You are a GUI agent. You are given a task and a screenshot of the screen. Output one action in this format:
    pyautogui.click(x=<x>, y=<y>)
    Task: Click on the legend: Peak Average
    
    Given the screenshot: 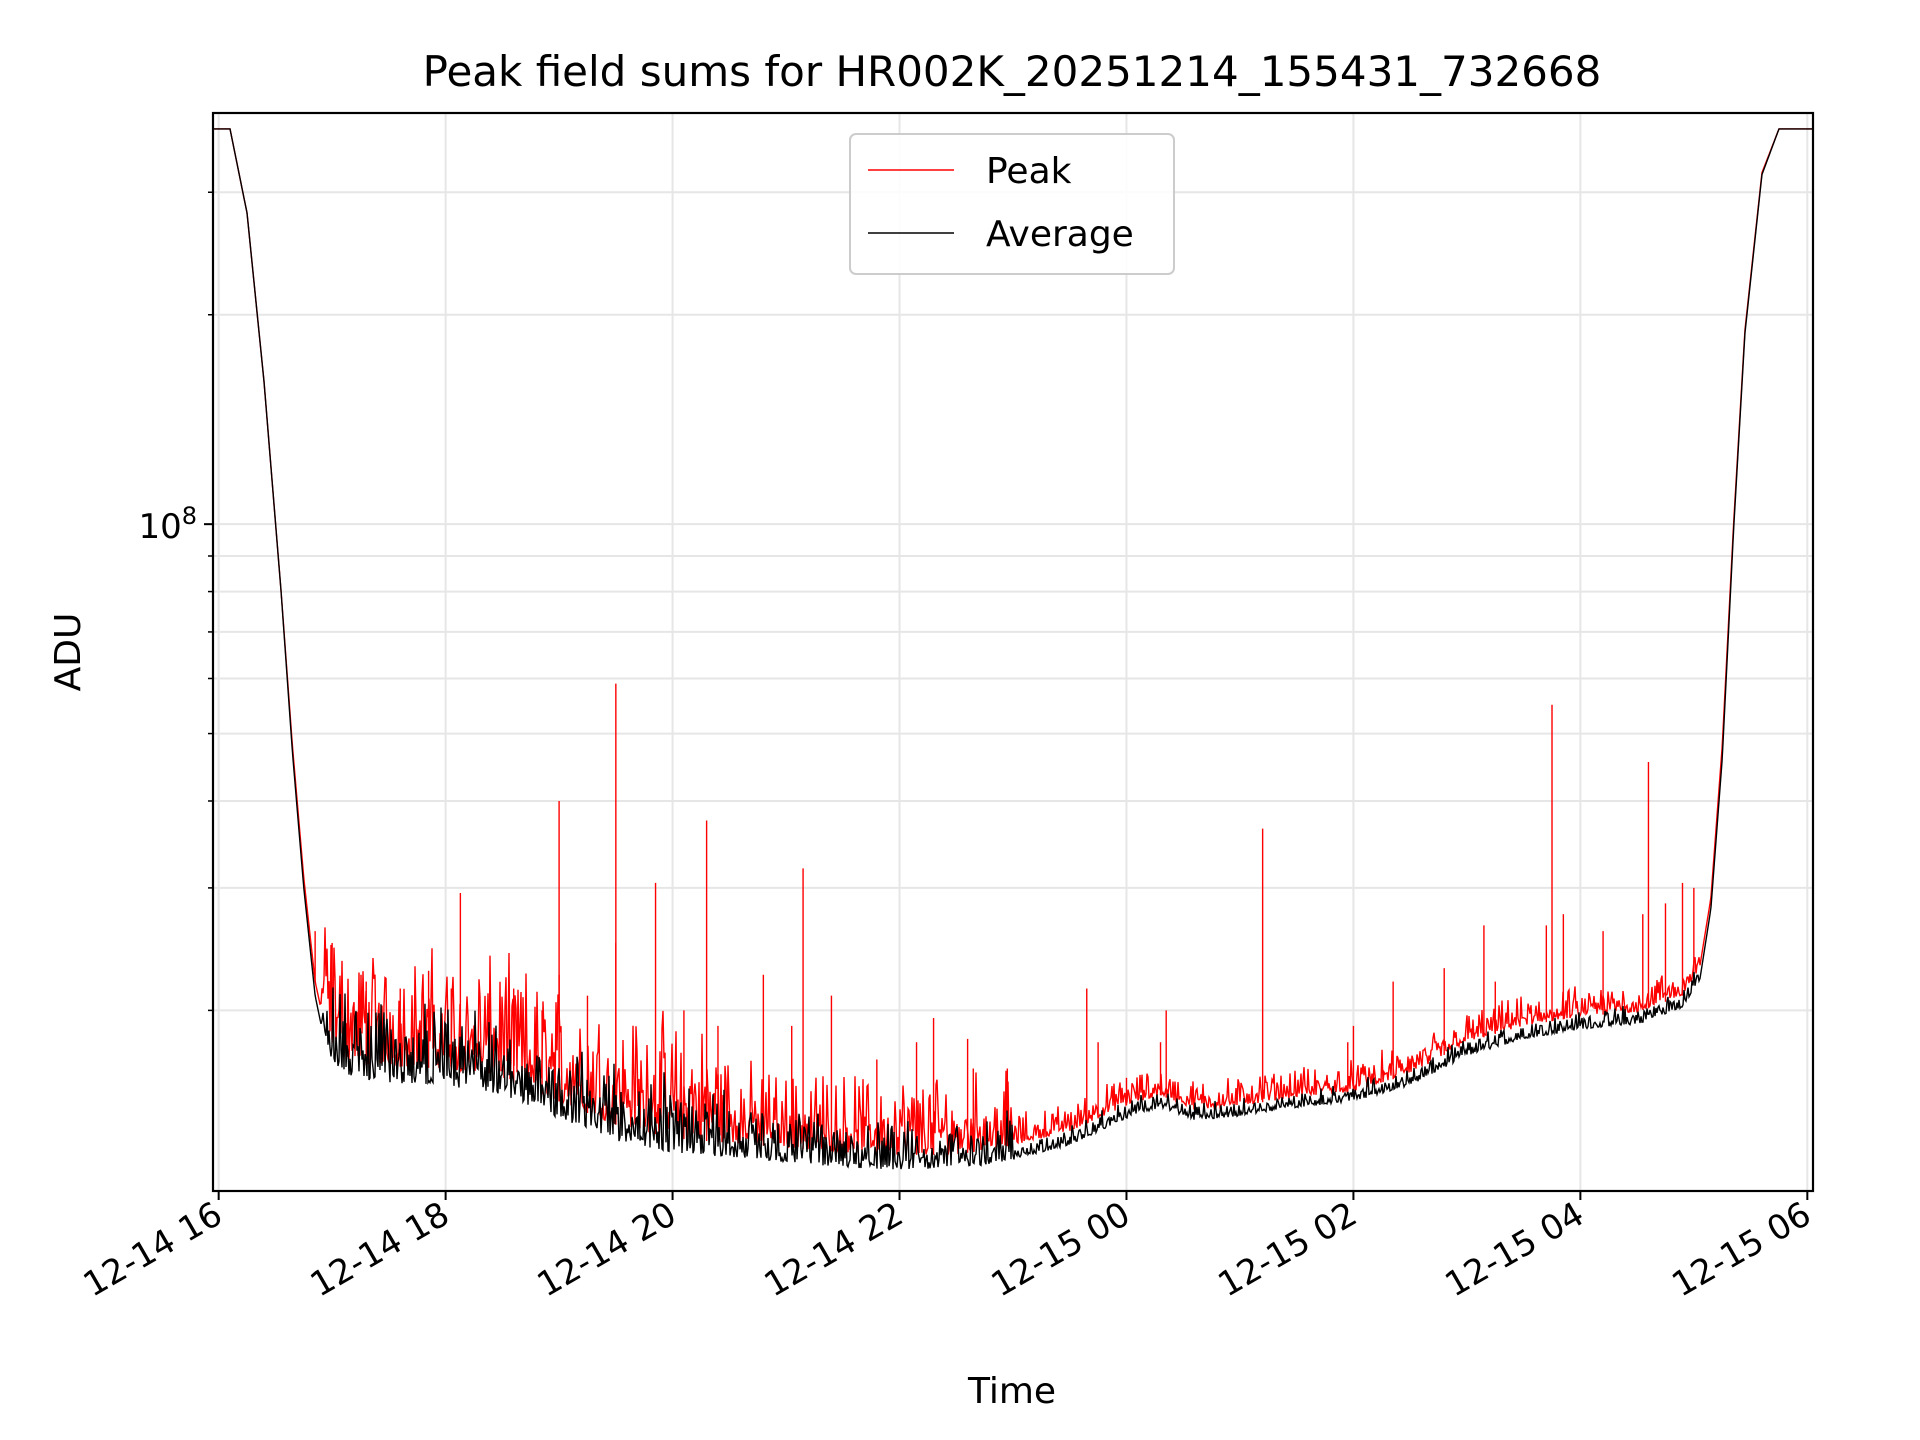 What is the action you would take?
    pyautogui.click(x=1012, y=204)
    